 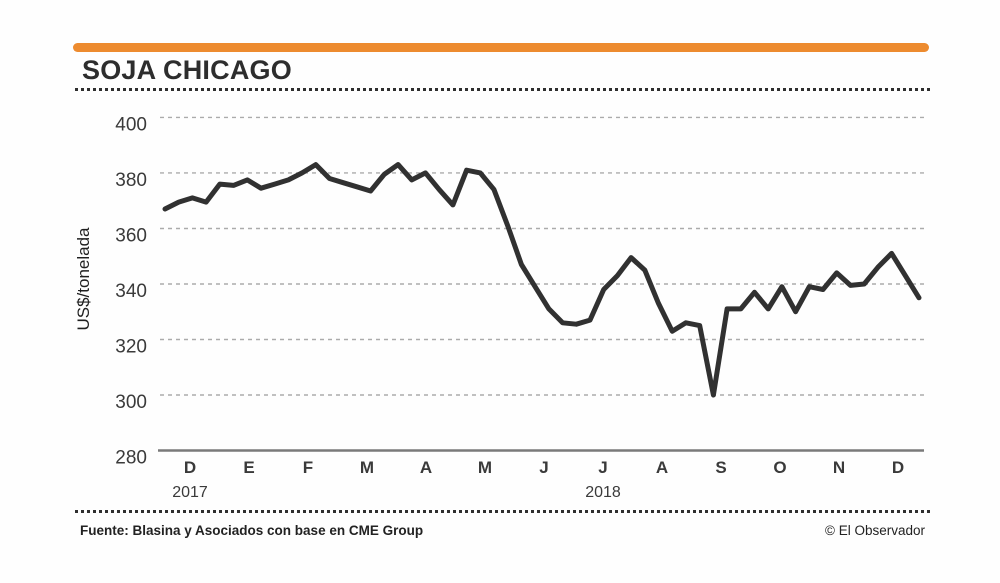 What do you see at coordinates (131, 124) in the screenshot?
I see `y-tick-label-400: 400` at bounding box center [131, 124].